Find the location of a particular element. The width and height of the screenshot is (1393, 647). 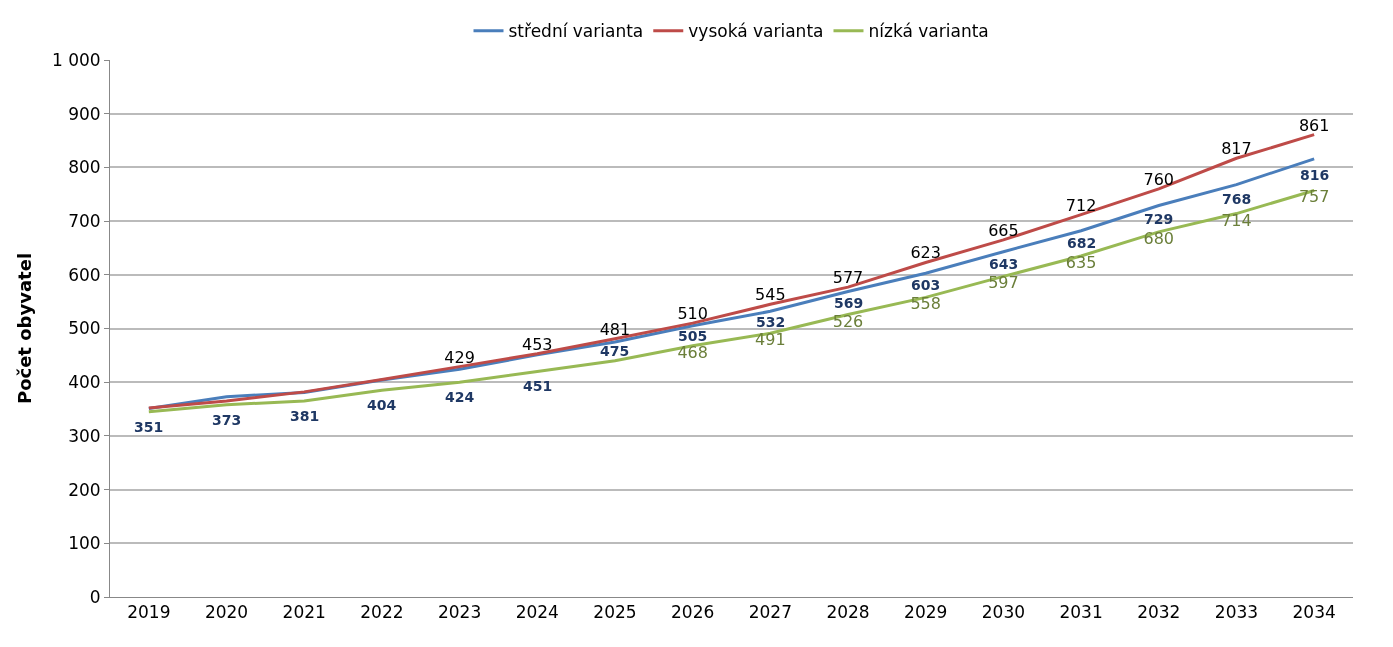

x-tick-label: 2030 is located at coordinates (1003, 612).